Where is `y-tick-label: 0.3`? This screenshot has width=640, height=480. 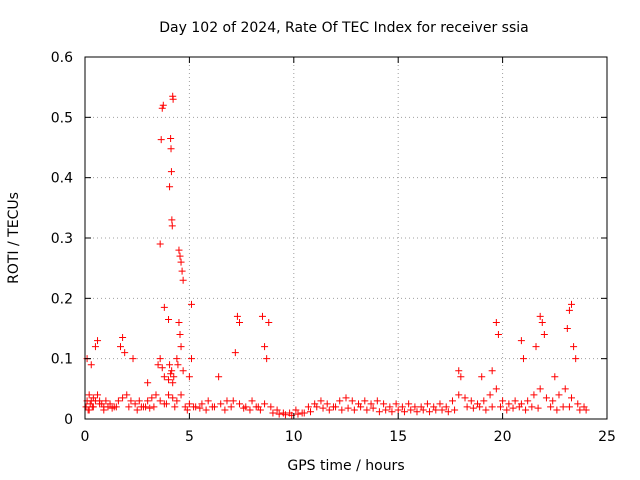
y-tick-label: 0.3 is located at coordinates (62, 239).